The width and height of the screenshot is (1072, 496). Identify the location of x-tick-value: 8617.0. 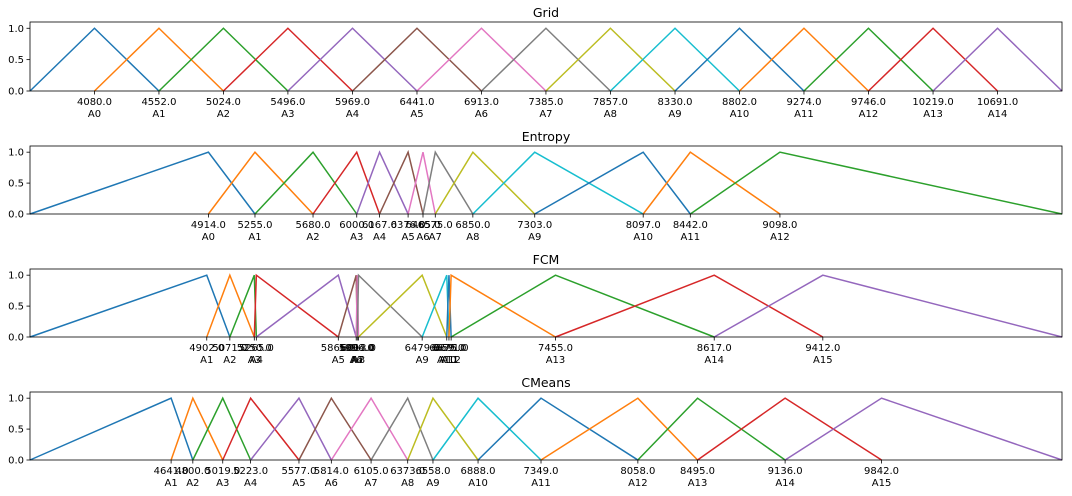
(714, 348).